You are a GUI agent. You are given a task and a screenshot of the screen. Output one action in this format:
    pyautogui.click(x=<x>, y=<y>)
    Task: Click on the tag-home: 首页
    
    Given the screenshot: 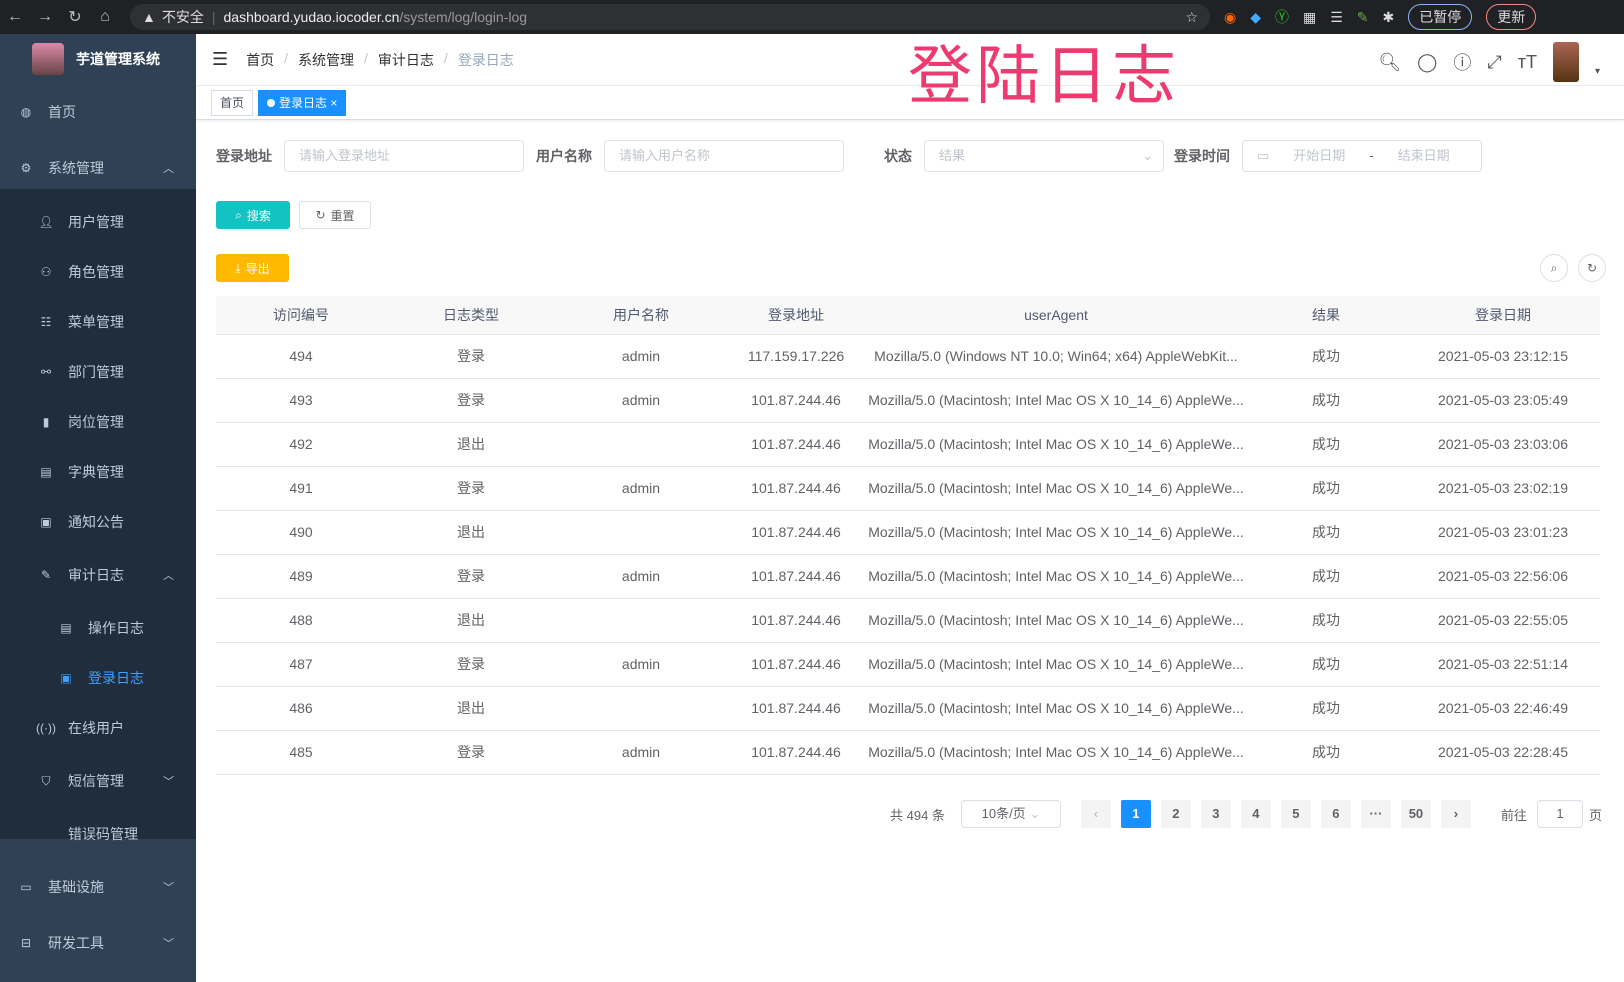 What is the action you would take?
    pyautogui.click(x=232, y=102)
    